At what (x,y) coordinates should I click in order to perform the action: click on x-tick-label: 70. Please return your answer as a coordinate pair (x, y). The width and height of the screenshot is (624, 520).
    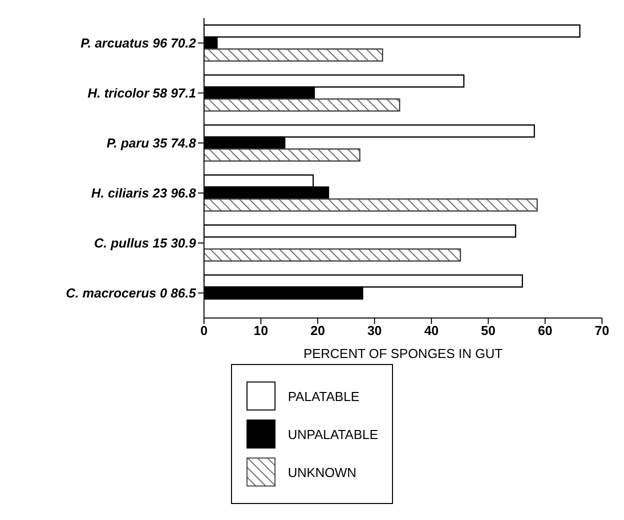
    Looking at the image, I should click on (602, 330).